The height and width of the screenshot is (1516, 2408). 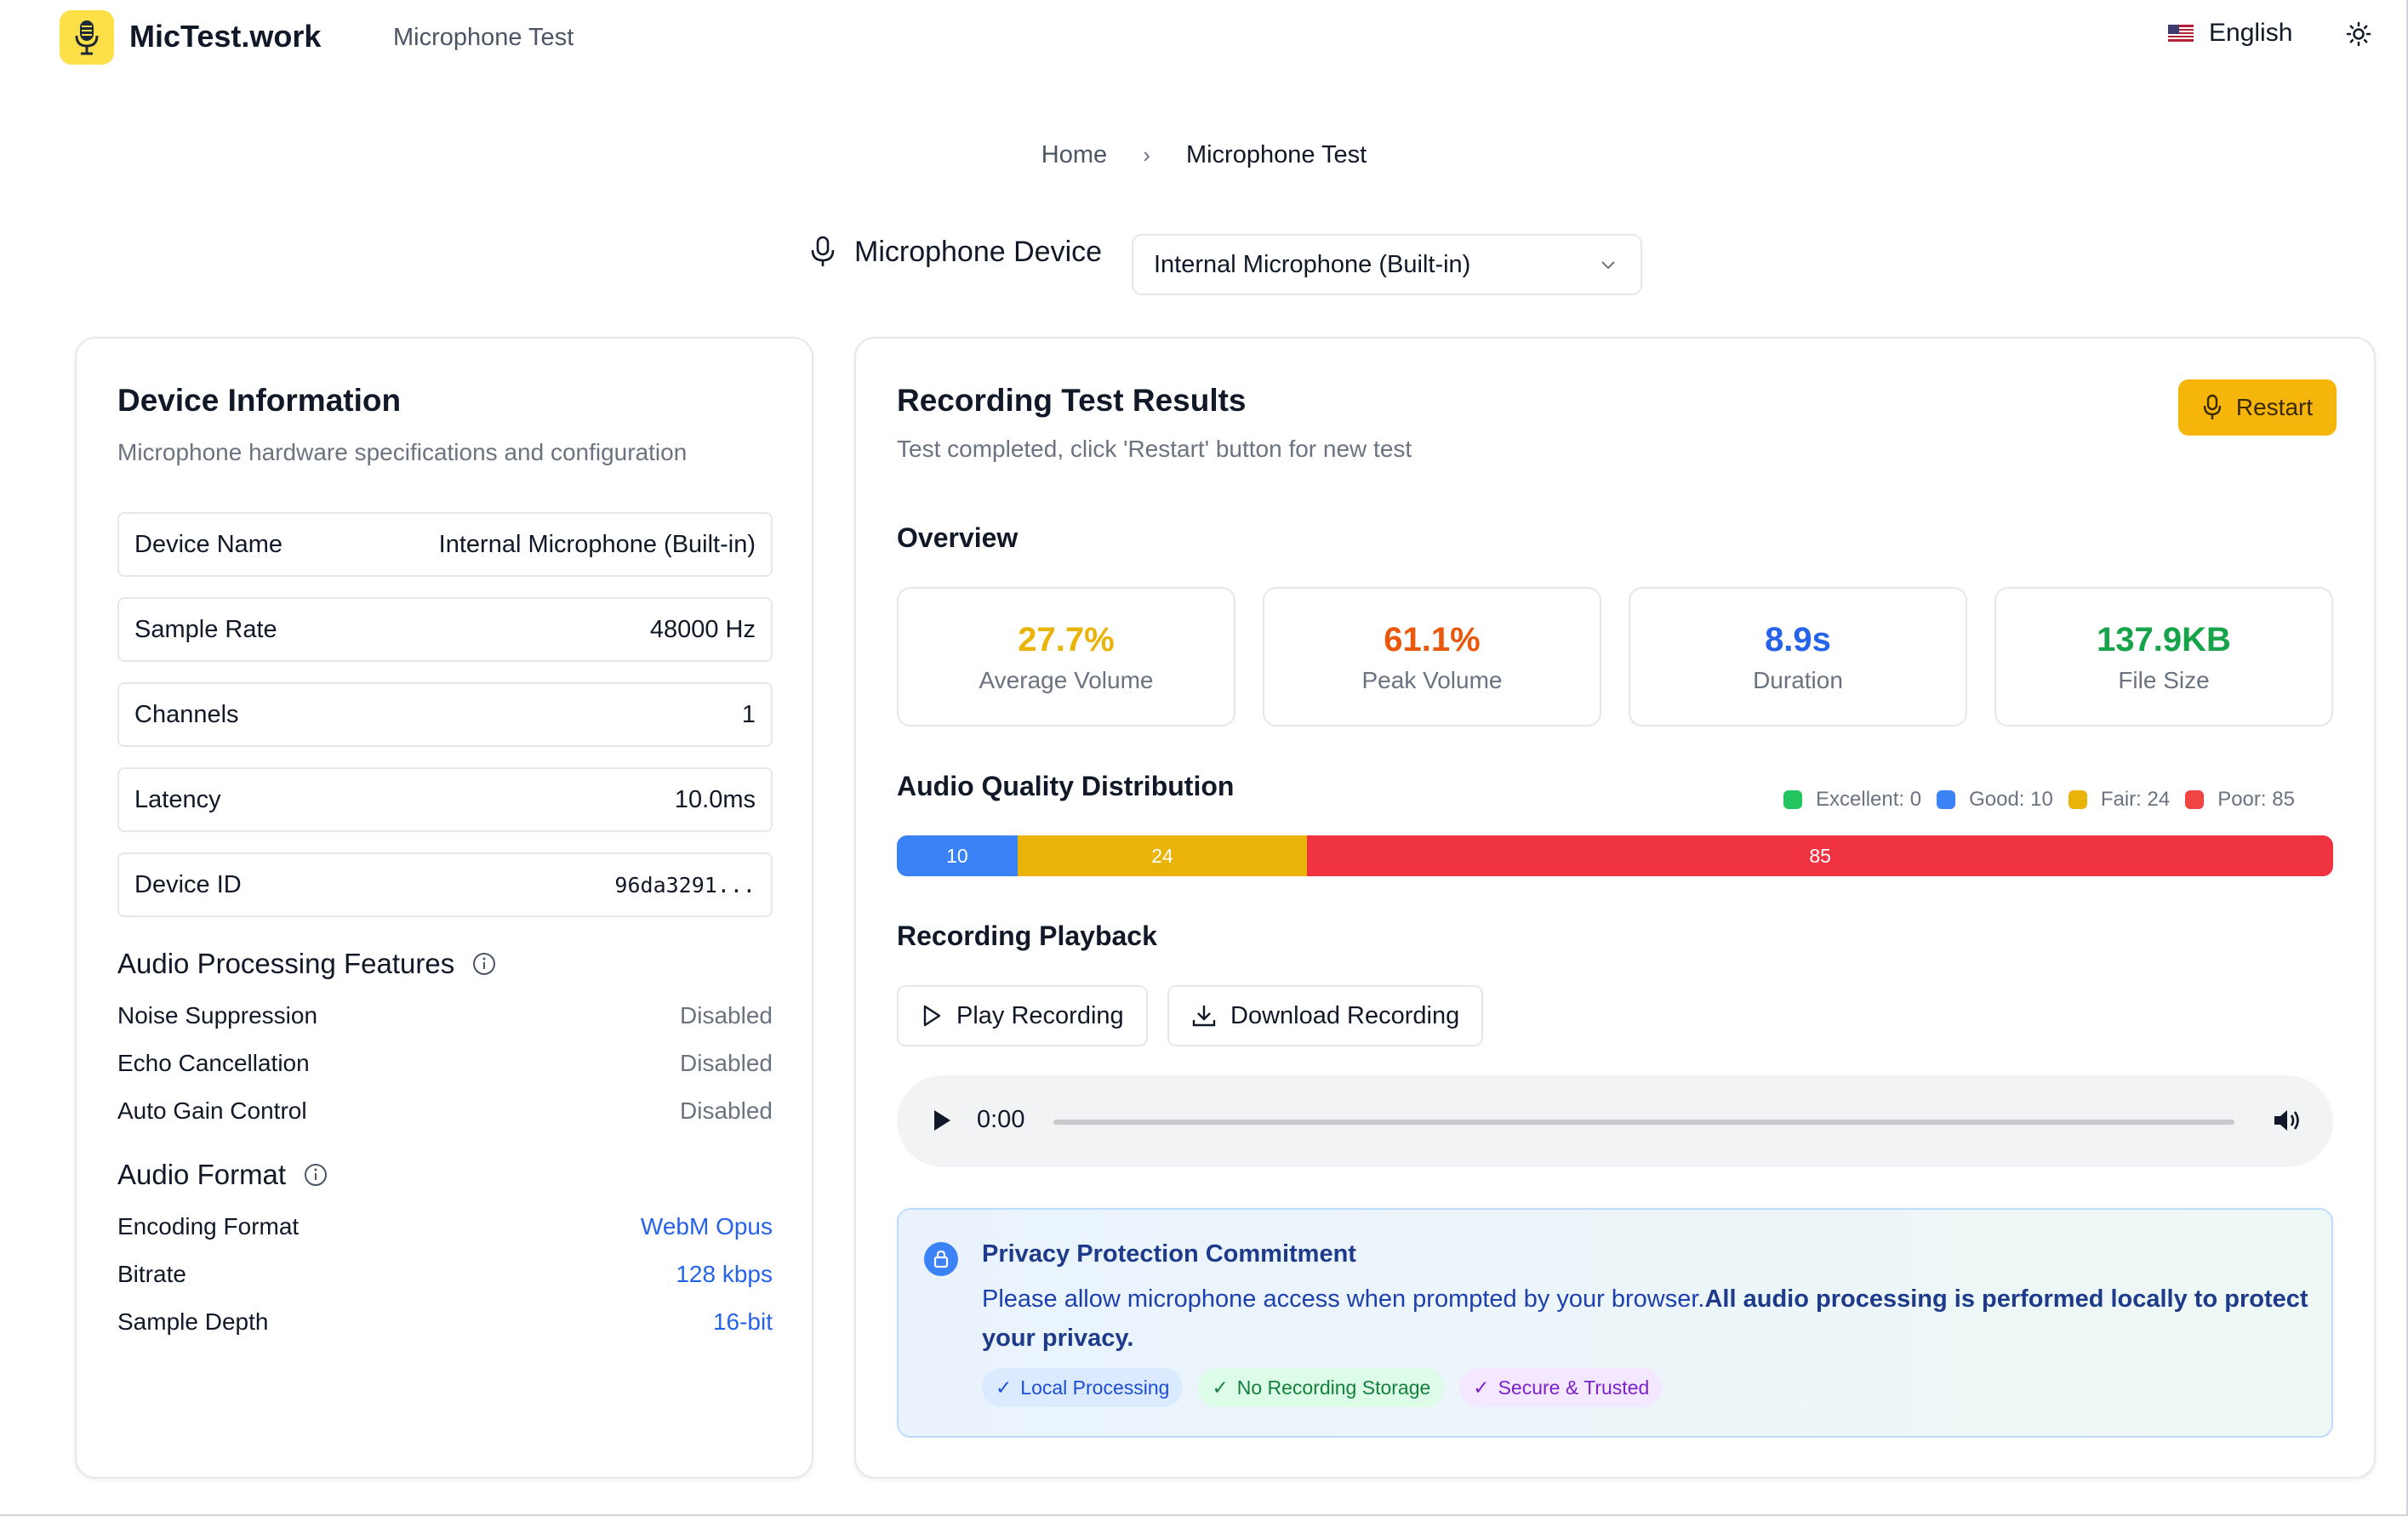 What do you see at coordinates (445, 1016) in the screenshot?
I see `feature-row-noise-suppression: Noise Suppression Disabled` at bounding box center [445, 1016].